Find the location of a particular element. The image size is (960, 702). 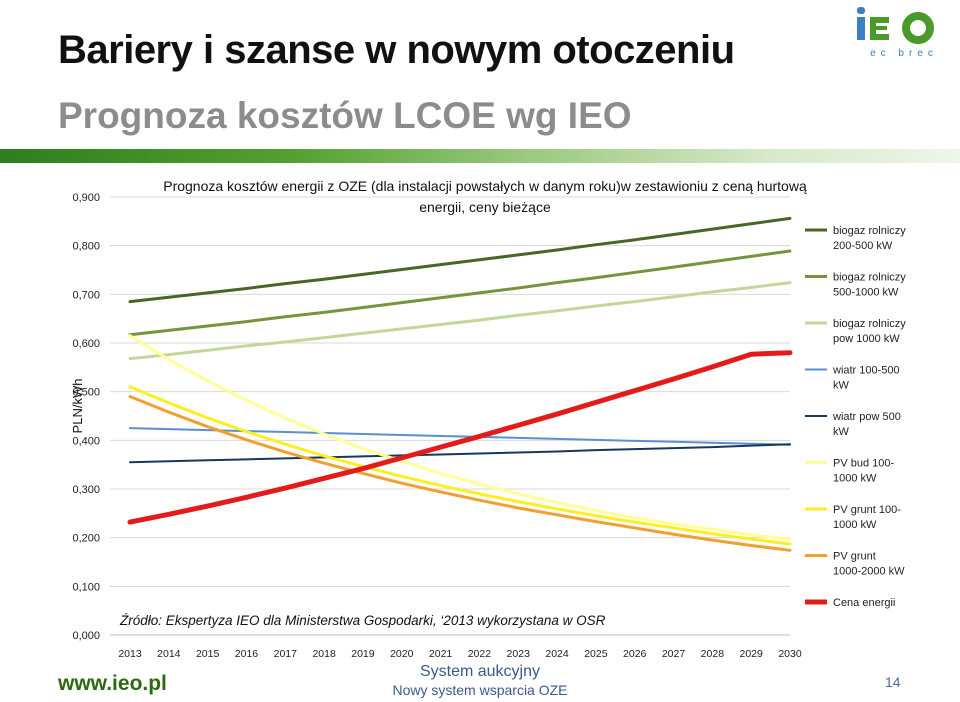

legend-label: PV bud 100- is located at coordinates (863, 464).